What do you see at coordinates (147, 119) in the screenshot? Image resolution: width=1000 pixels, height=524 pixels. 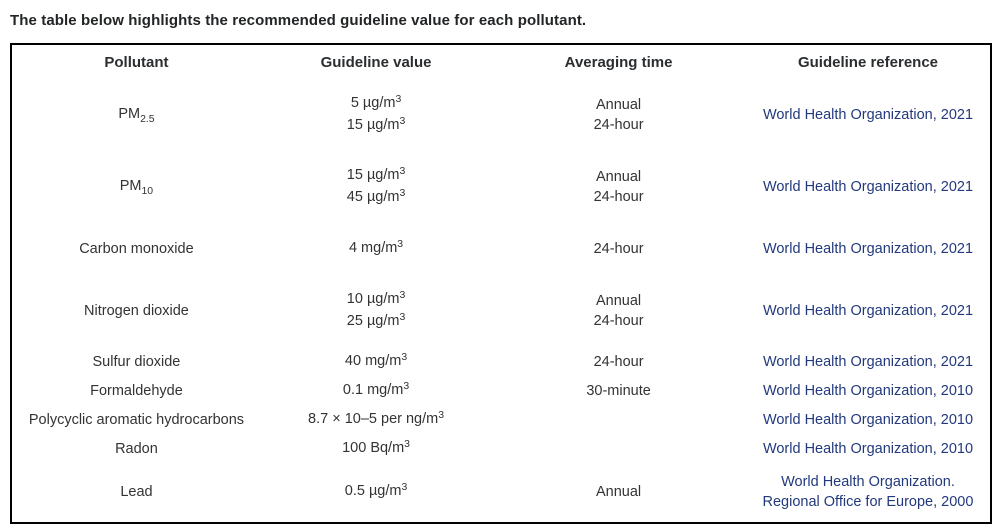 I see `pollutant-subscript: 2.5` at bounding box center [147, 119].